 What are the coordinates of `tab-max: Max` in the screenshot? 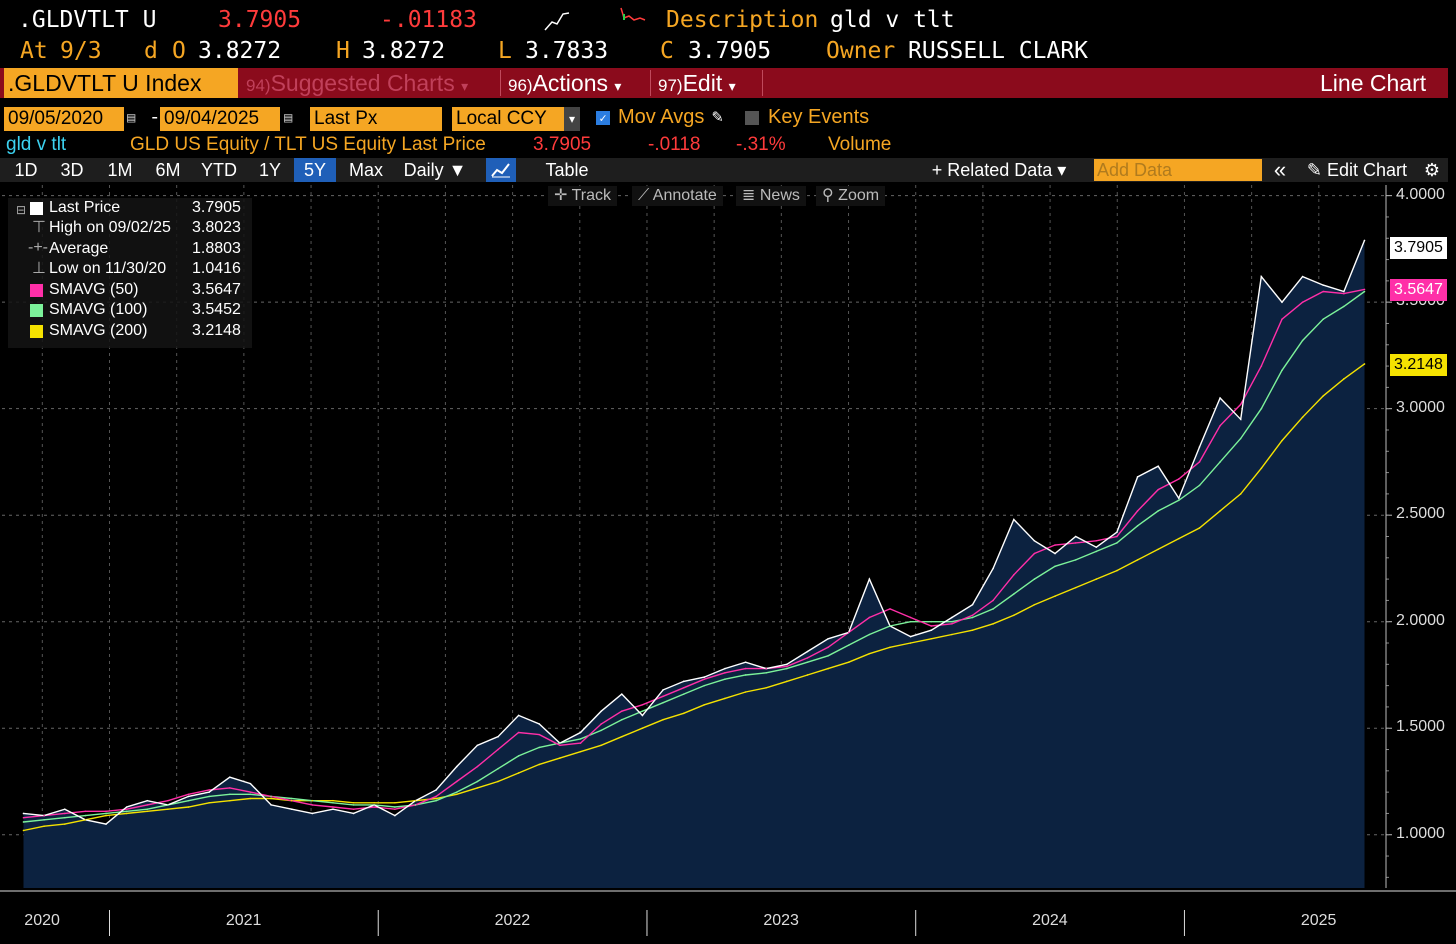 It's located at (365, 170).